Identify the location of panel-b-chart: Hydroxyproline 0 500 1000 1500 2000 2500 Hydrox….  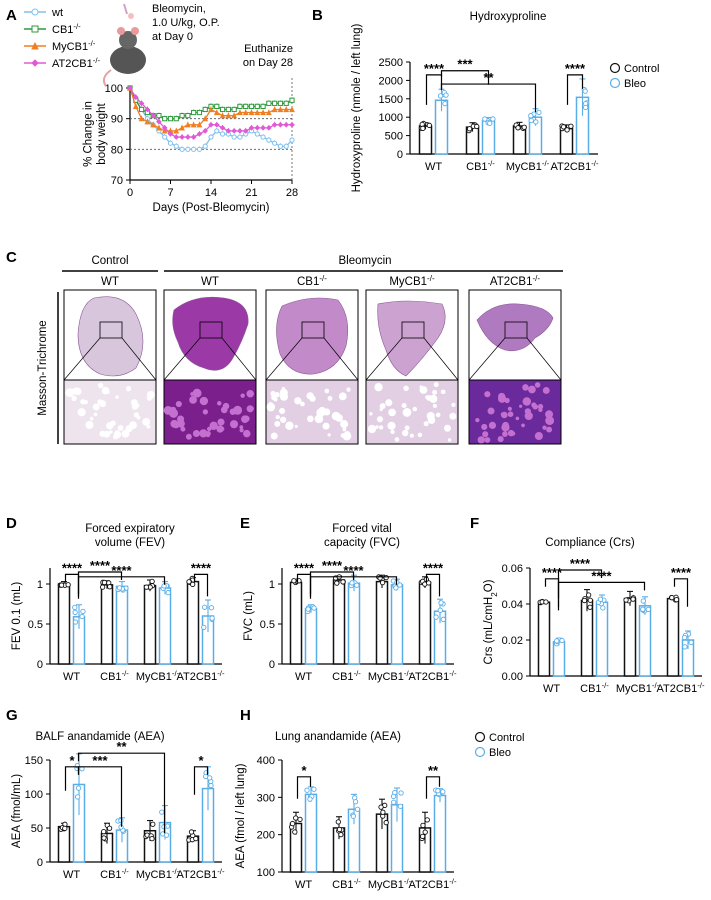
(505, 101).